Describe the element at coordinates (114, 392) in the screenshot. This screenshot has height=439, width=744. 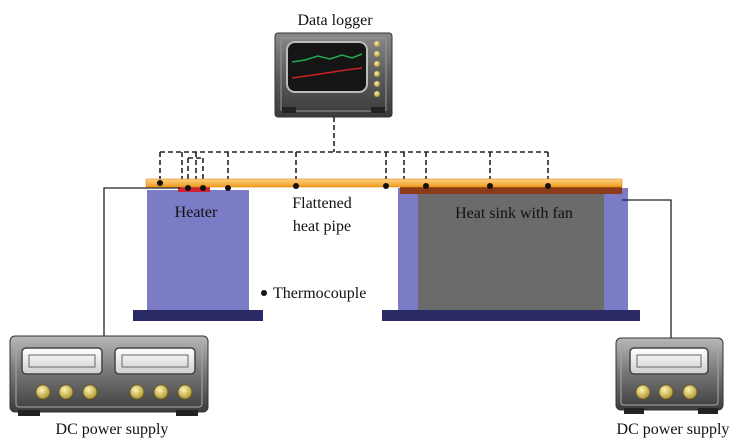
I see `psu-left-knobs` at that location.